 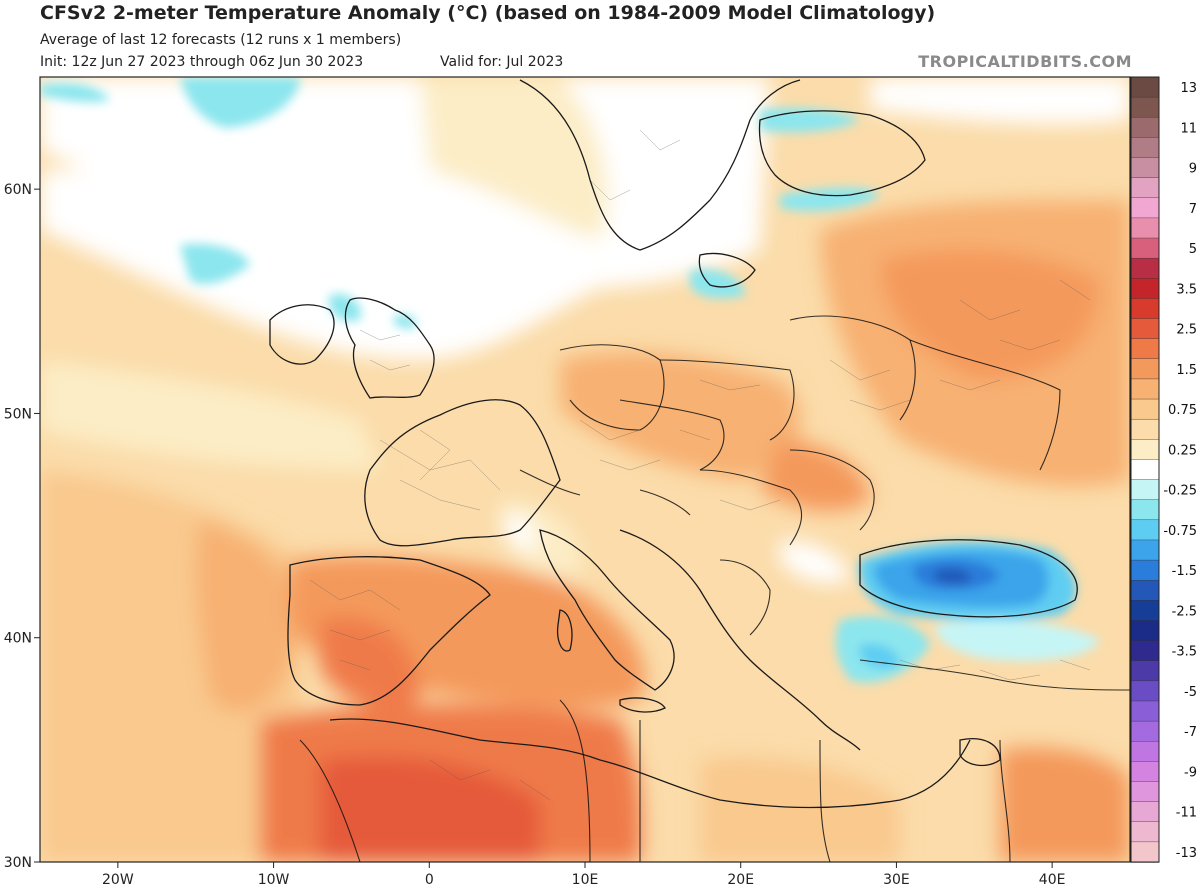 I want to click on colorbar-label: -11, so click(x=1186, y=813).